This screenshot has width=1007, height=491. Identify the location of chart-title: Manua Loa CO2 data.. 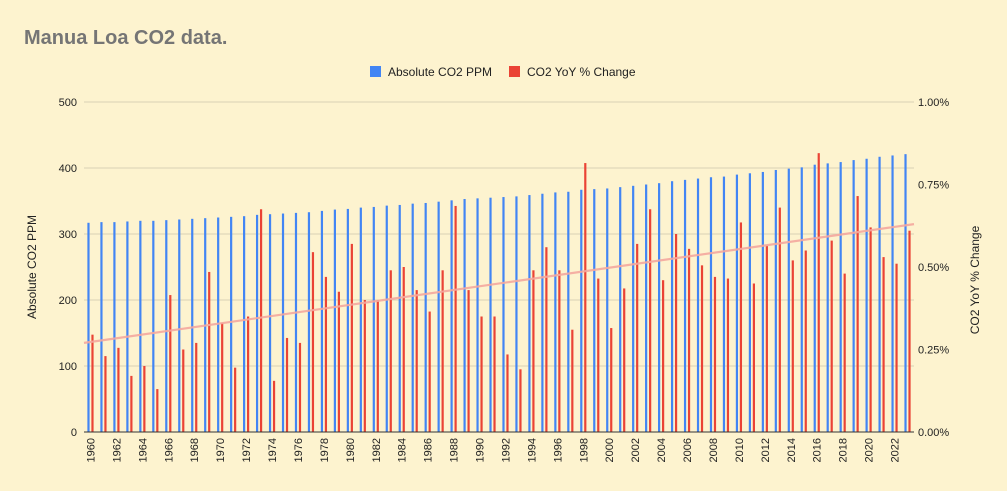
(125, 38).